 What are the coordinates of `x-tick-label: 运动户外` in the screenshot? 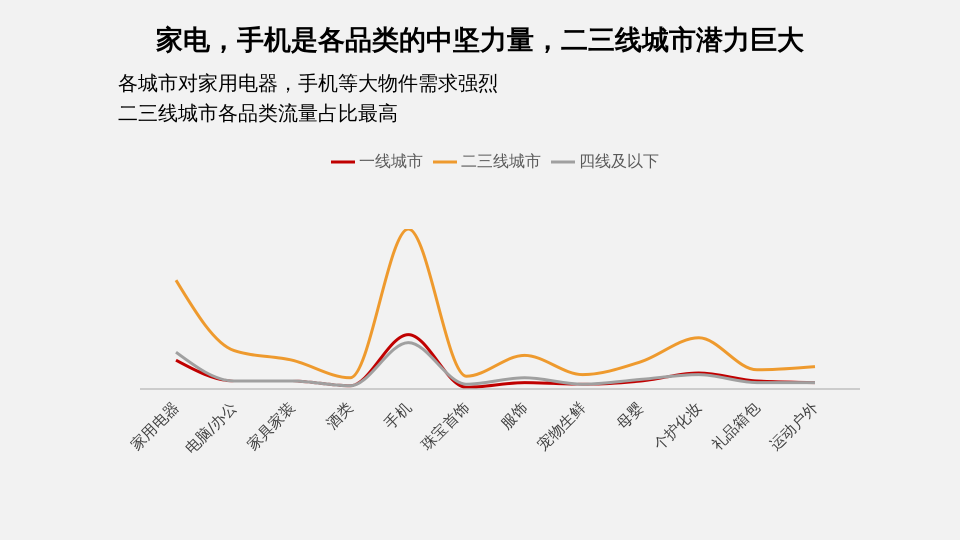 It's located at (794, 426).